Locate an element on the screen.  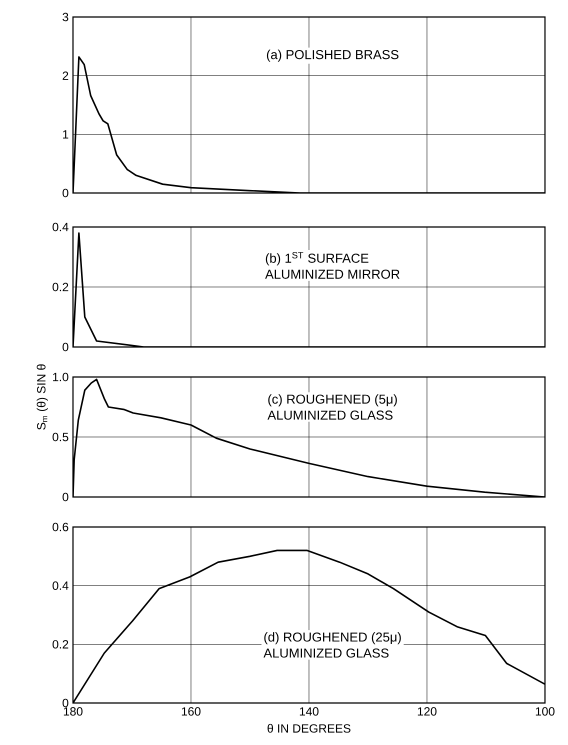
x-tick-label: 120 is located at coordinates (427, 711).